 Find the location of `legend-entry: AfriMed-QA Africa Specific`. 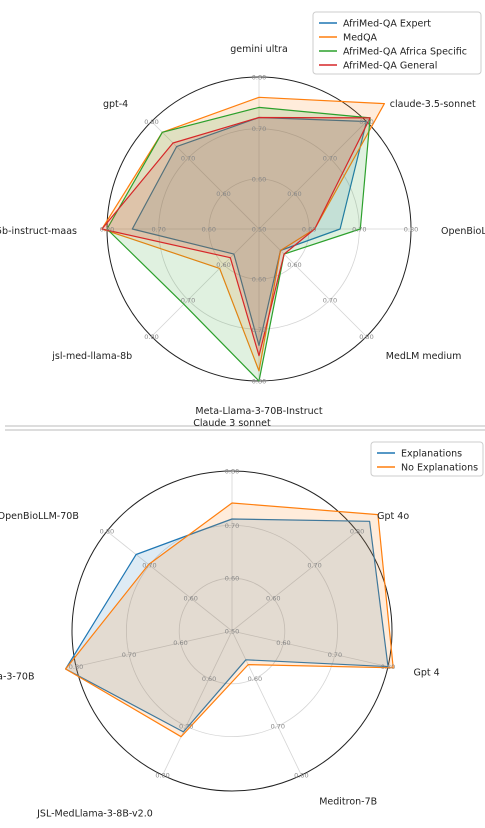

legend-entry: AfriMed-QA Africa Specific is located at coordinates (405, 52).